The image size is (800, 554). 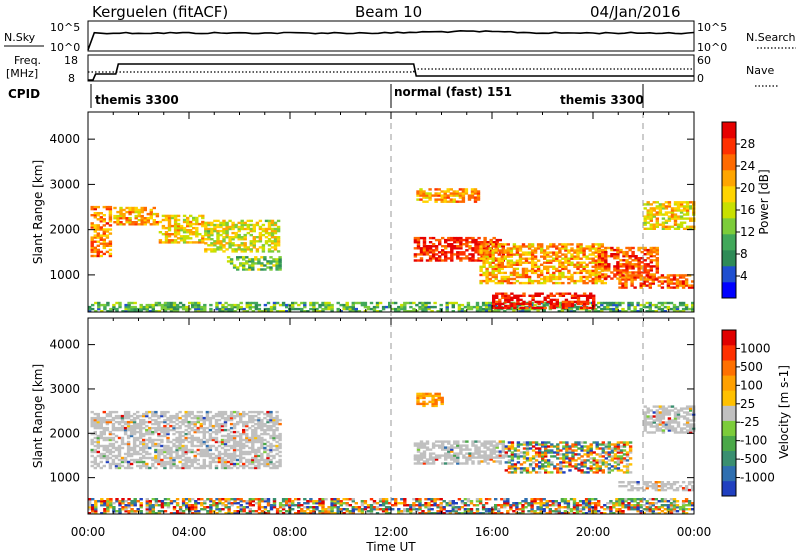 I want to click on nsearch-label: N.Search, so click(x=771, y=37).